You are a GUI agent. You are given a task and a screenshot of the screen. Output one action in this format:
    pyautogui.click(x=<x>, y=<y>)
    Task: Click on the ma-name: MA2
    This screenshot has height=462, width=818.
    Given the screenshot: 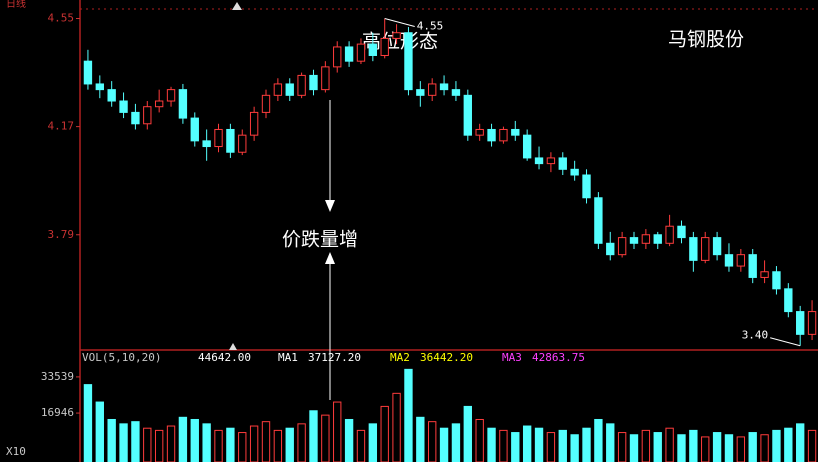 What is the action you would take?
    pyautogui.click(x=400, y=357)
    